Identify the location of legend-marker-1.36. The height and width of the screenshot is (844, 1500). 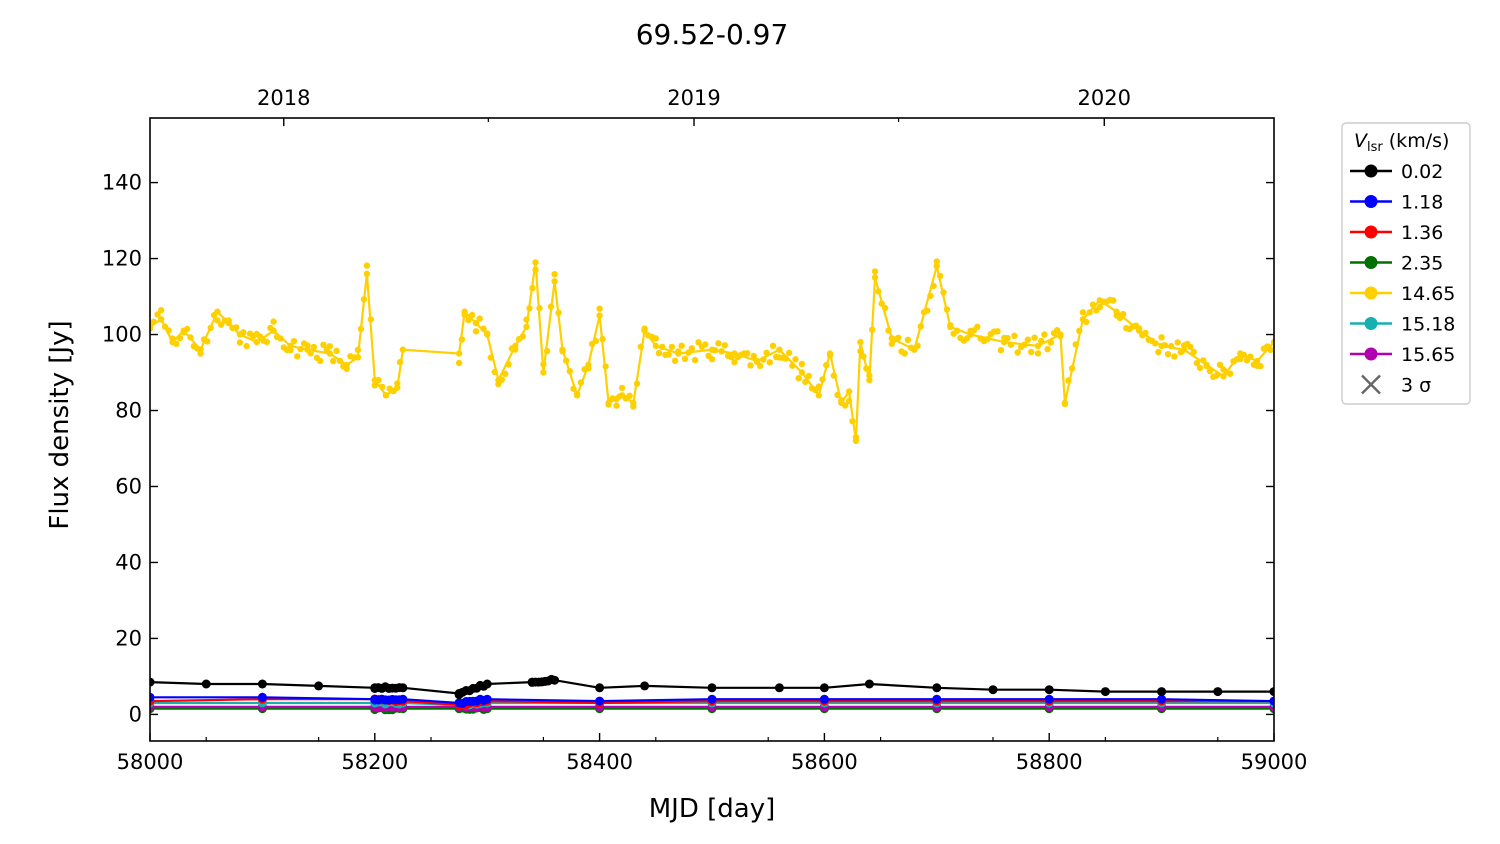
(1371, 232).